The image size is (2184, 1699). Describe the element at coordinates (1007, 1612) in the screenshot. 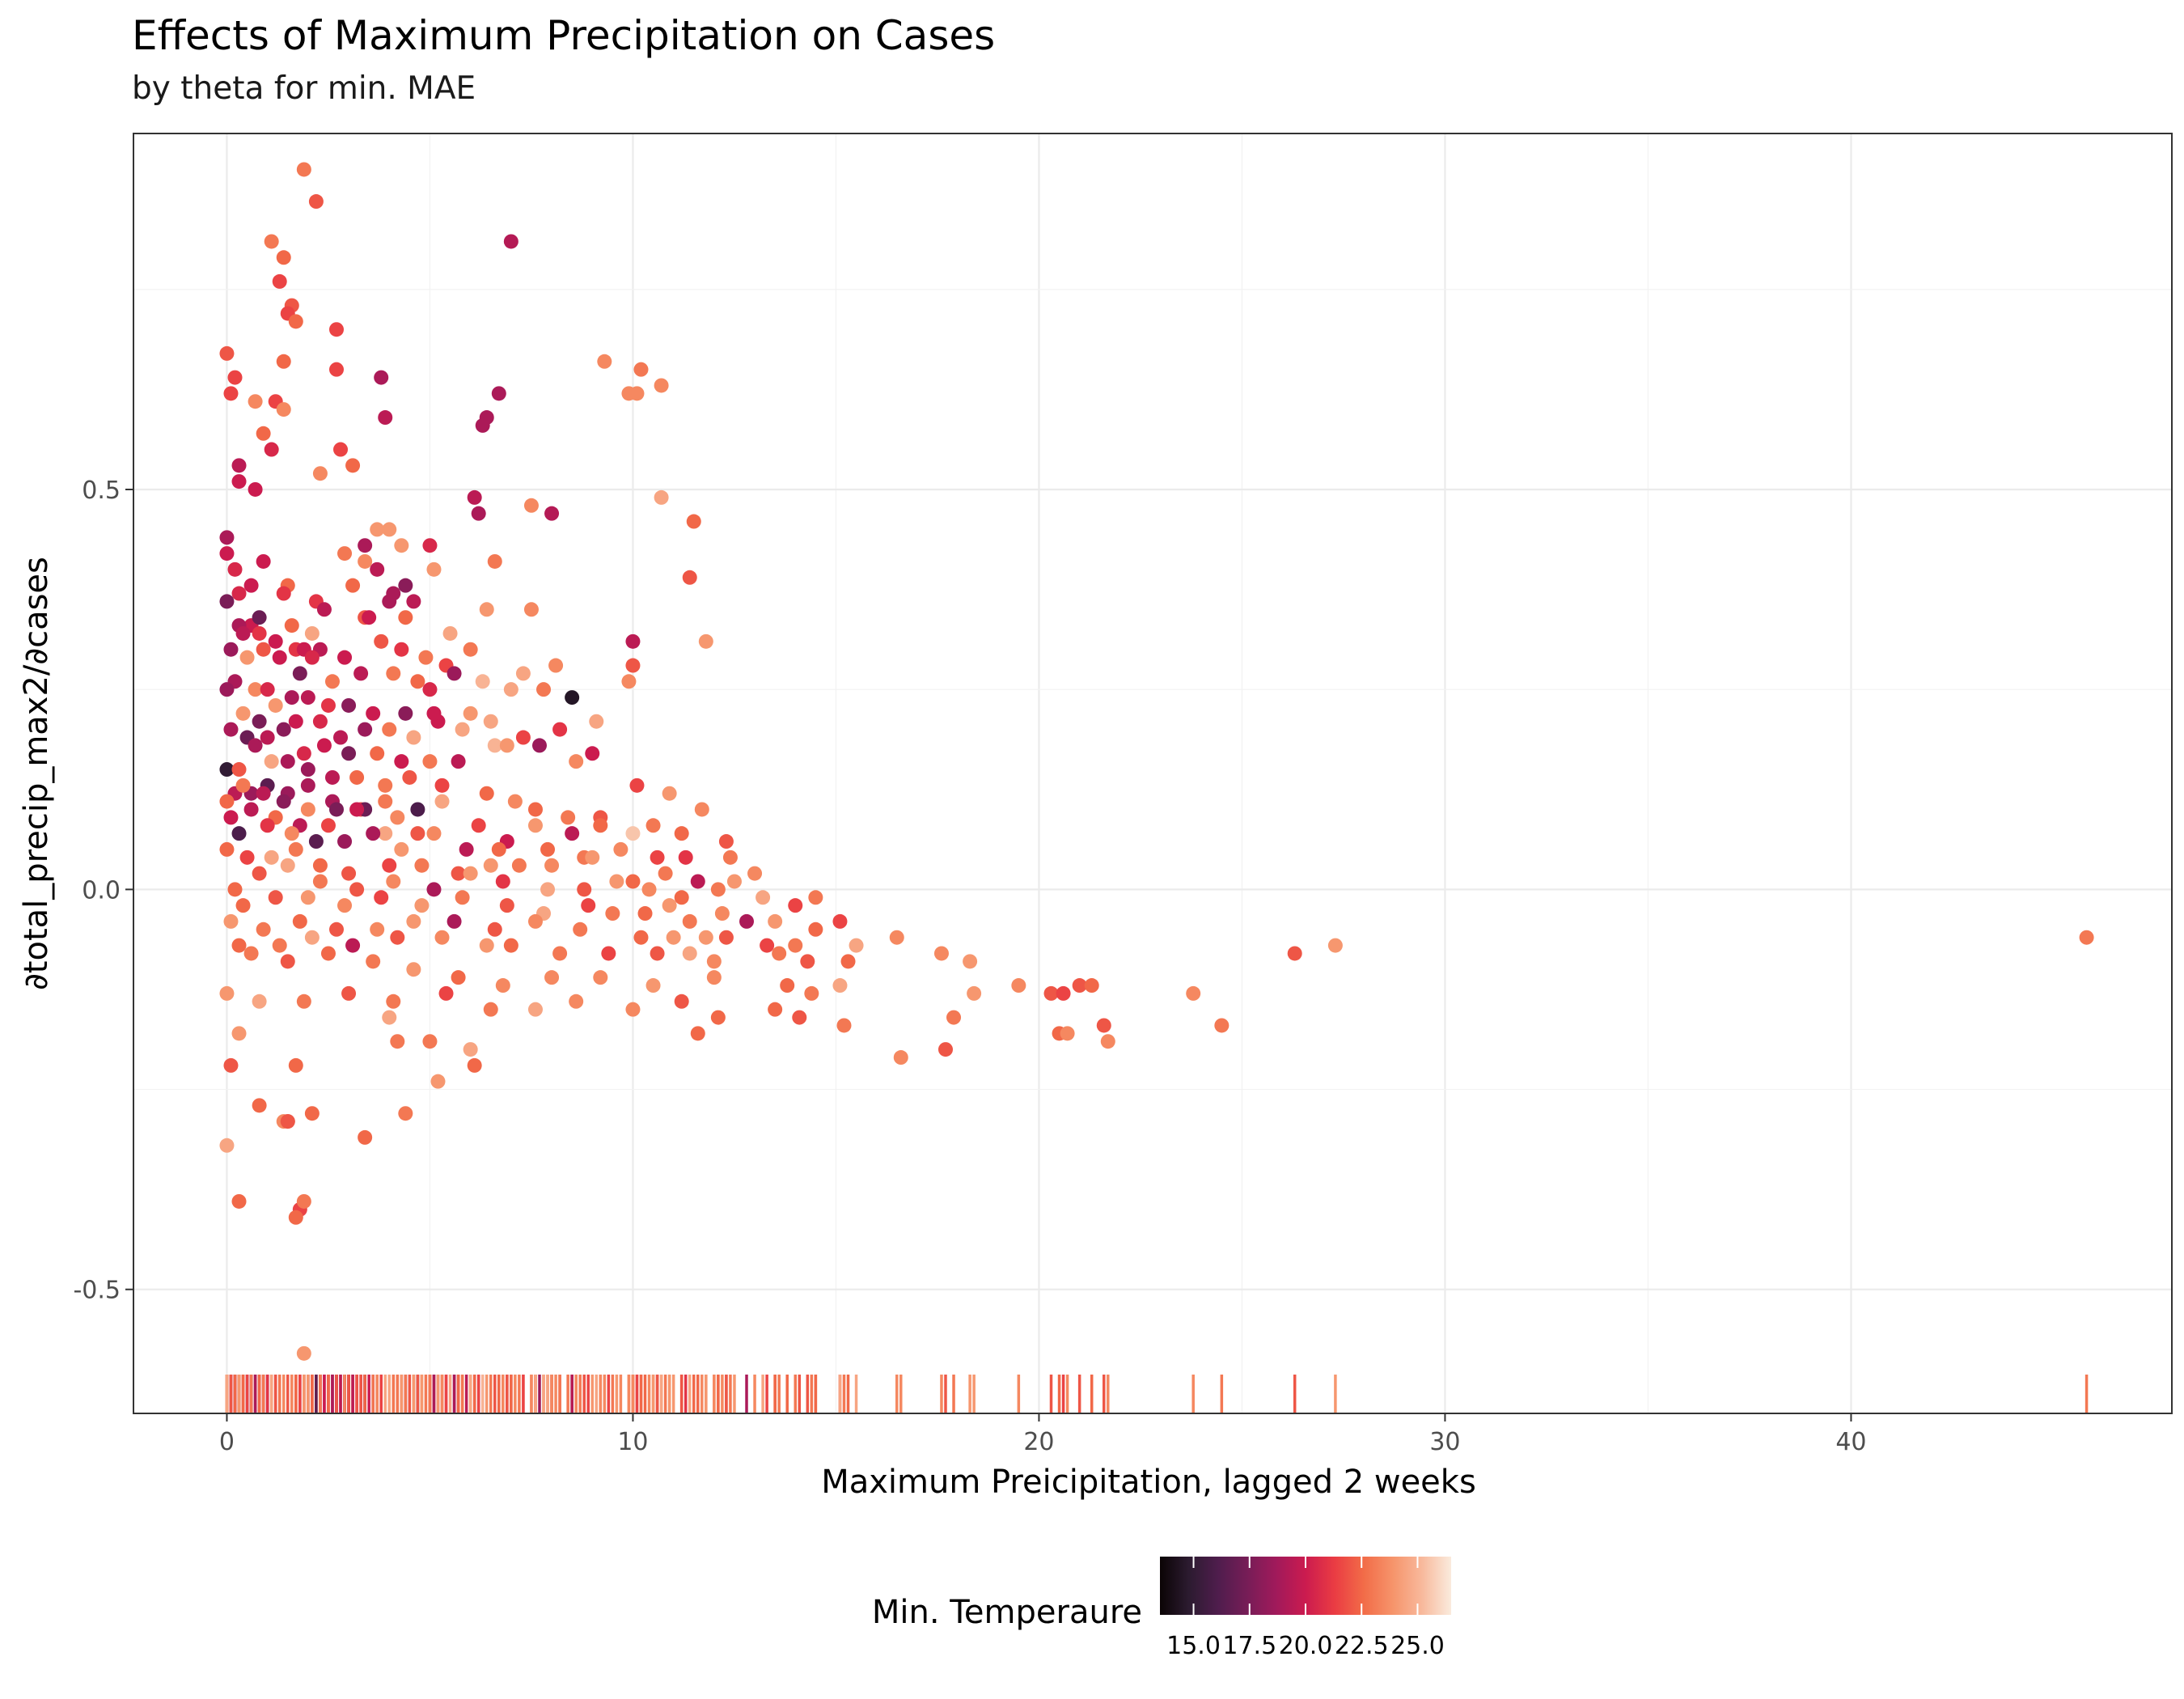

I see `legend-title: Min. Temperaure` at that location.